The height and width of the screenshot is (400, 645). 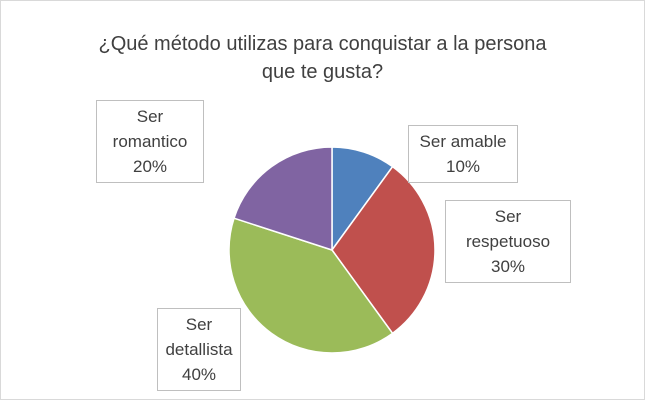 What do you see at coordinates (508, 266) in the screenshot?
I see `percent-label: 30%` at bounding box center [508, 266].